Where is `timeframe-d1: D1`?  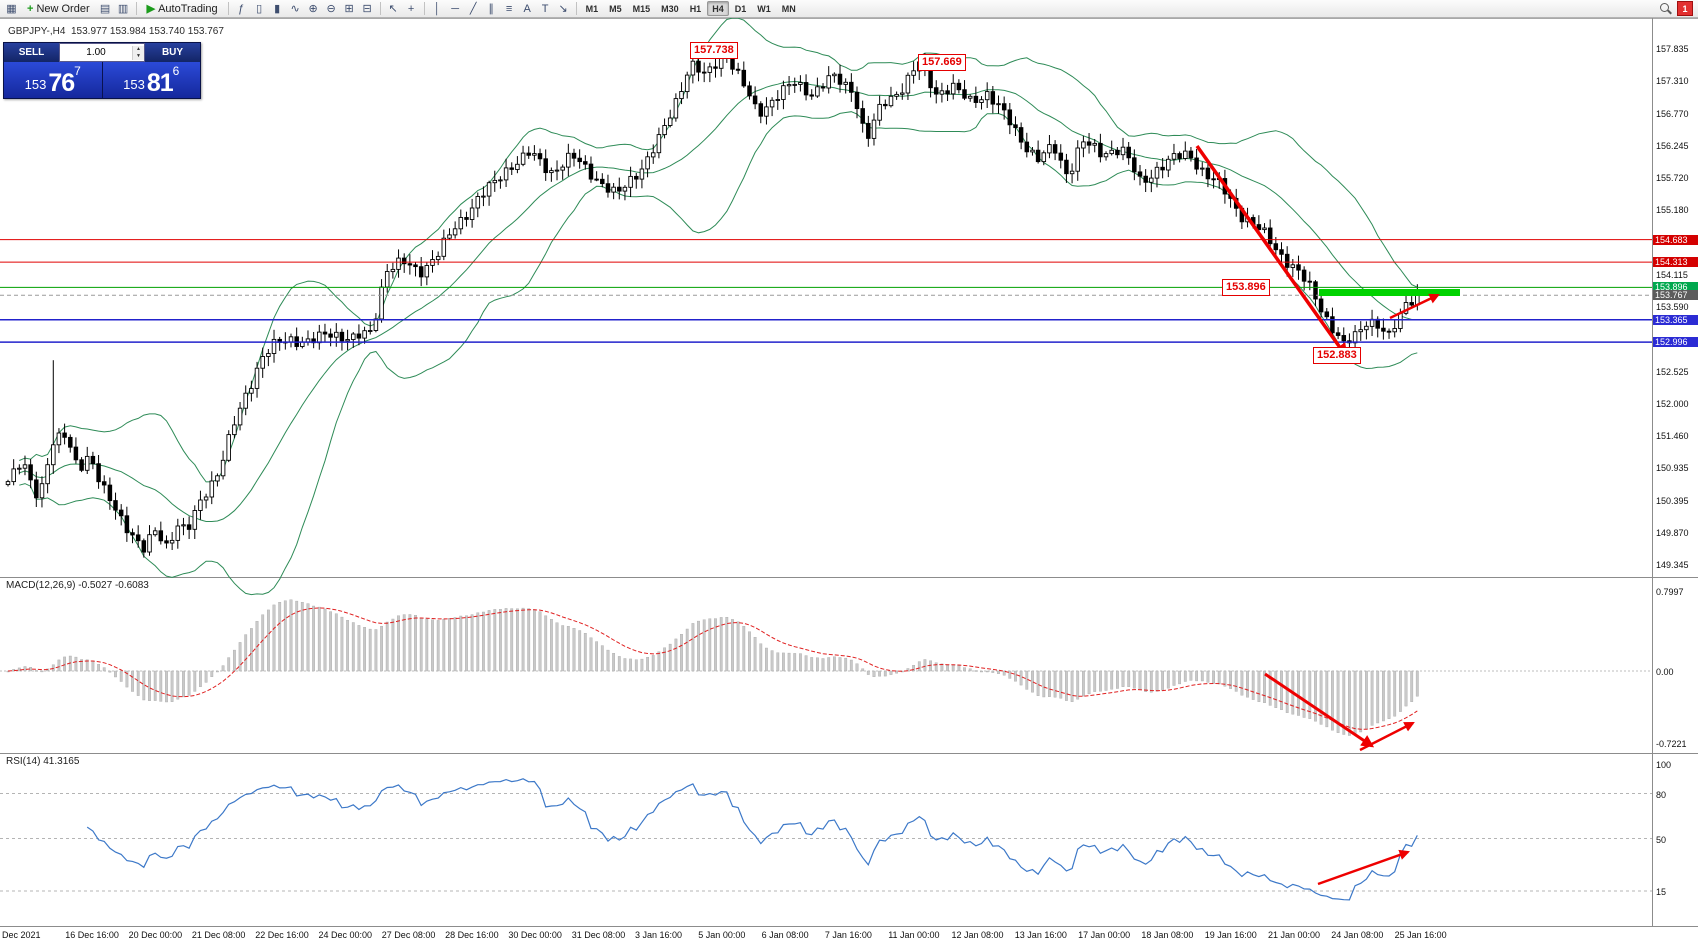
timeframe-d1: D1 is located at coordinates (740, 8).